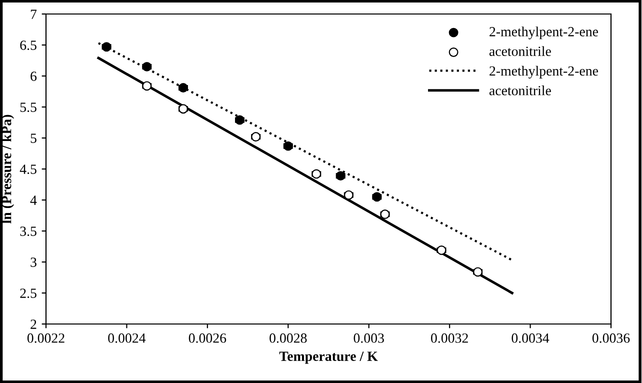 The height and width of the screenshot is (383, 642). Describe the element at coordinates (33, 138) in the screenshot. I see `y-tick-label: 5` at that location.